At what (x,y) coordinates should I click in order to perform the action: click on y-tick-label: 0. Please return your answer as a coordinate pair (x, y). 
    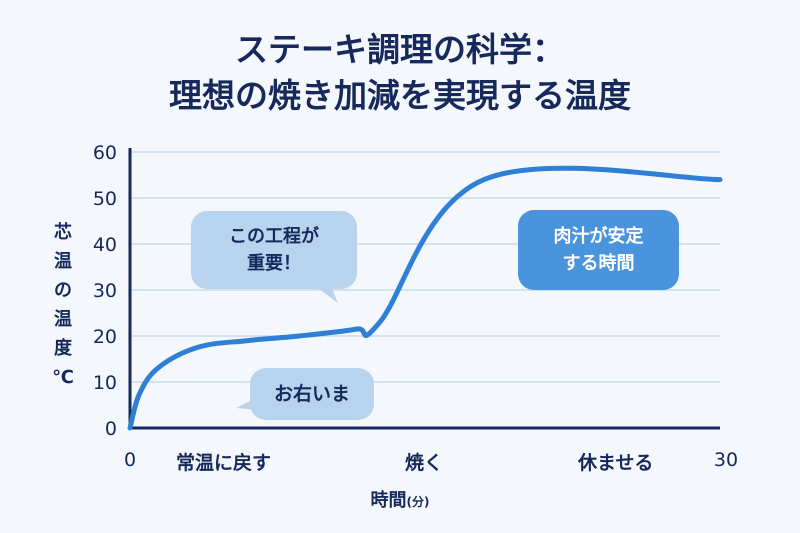
    Looking at the image, I should click on (111, 429).